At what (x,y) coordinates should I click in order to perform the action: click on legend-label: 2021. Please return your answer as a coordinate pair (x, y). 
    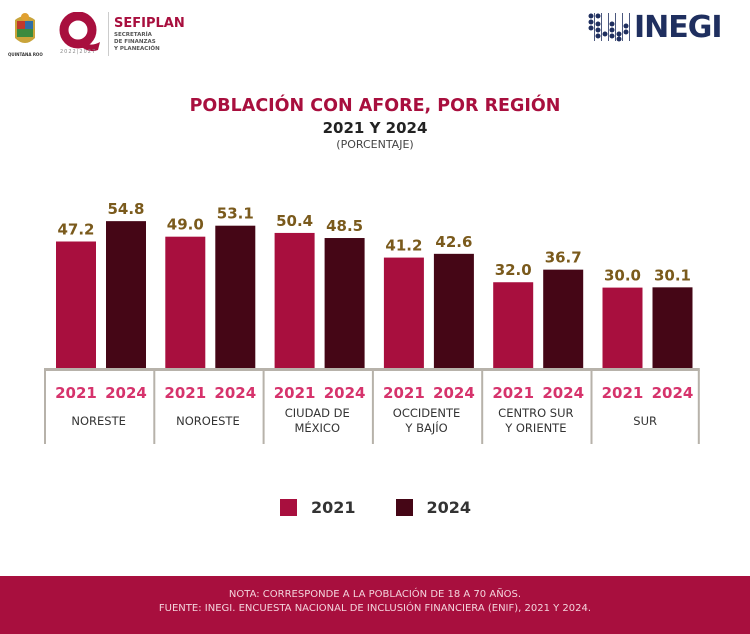
    Looking at the image, I should click on (333, 507).